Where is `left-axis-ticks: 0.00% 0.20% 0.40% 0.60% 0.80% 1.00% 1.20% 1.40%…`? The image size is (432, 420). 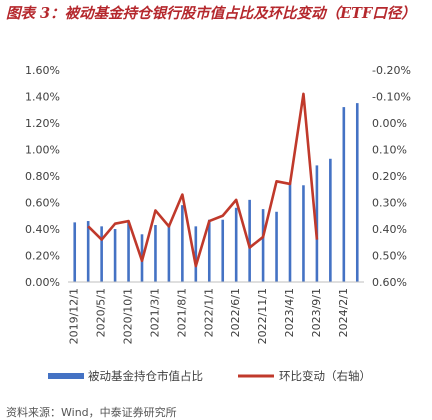
left-axis-ticks: 0.00% 0.20% 0.40% 0.60% 0.80% 1.00% 1.20% 1.40%… is located at coordinates (42, 176).